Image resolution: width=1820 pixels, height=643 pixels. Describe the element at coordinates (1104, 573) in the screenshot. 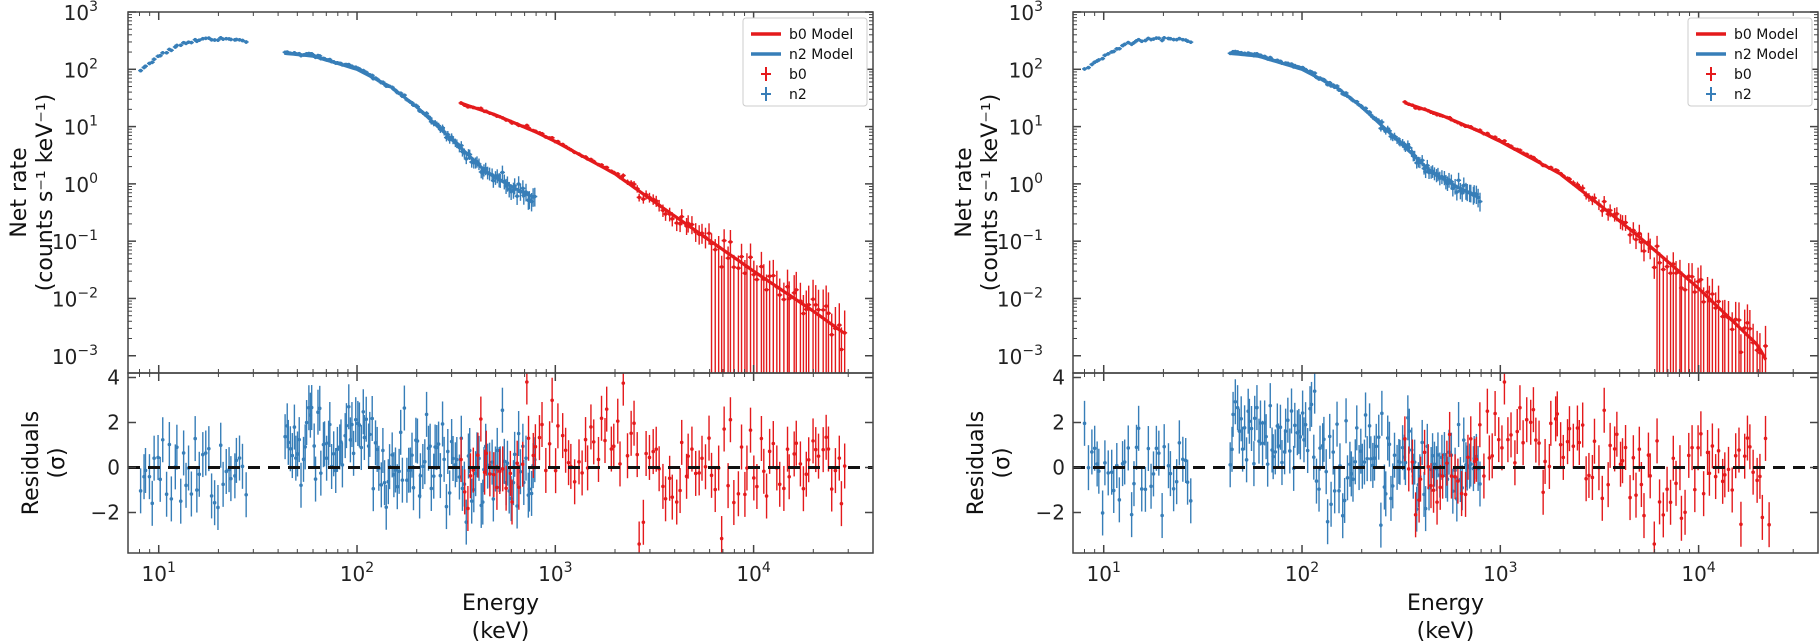

I see `x-tick-label: 10¹` at that location.